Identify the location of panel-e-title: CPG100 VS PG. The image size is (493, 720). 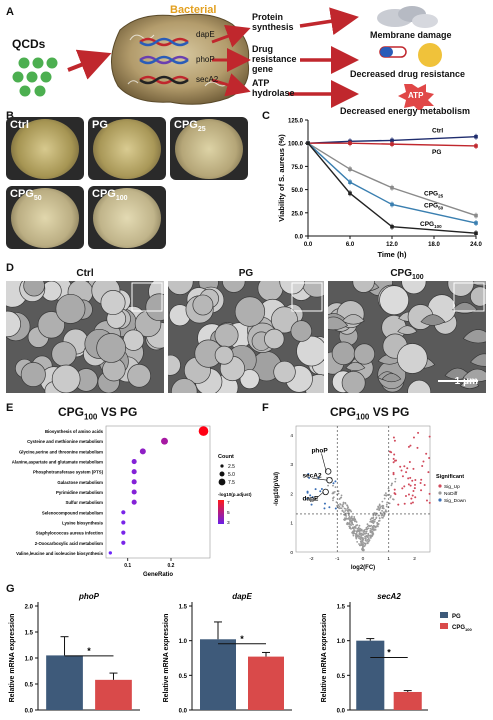
(98, 413).